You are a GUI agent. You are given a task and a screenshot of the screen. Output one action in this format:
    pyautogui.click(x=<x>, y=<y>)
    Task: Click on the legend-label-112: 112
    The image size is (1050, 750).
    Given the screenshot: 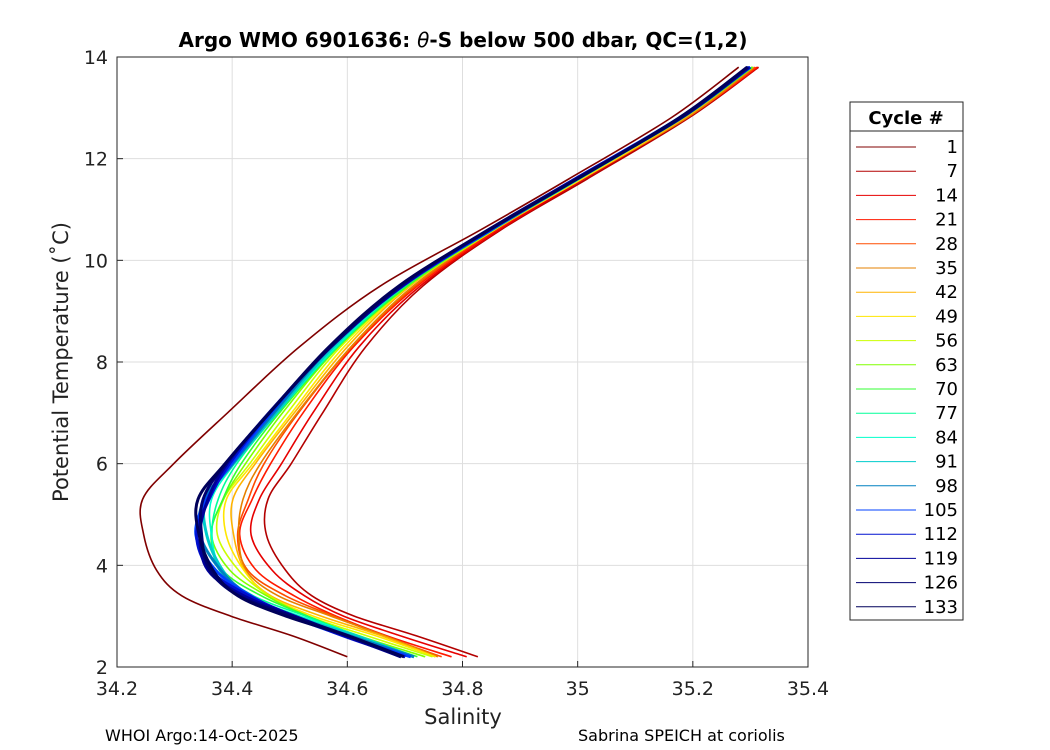 What is the action you would take?
    pyautogui.click(x=941, y=534)
    